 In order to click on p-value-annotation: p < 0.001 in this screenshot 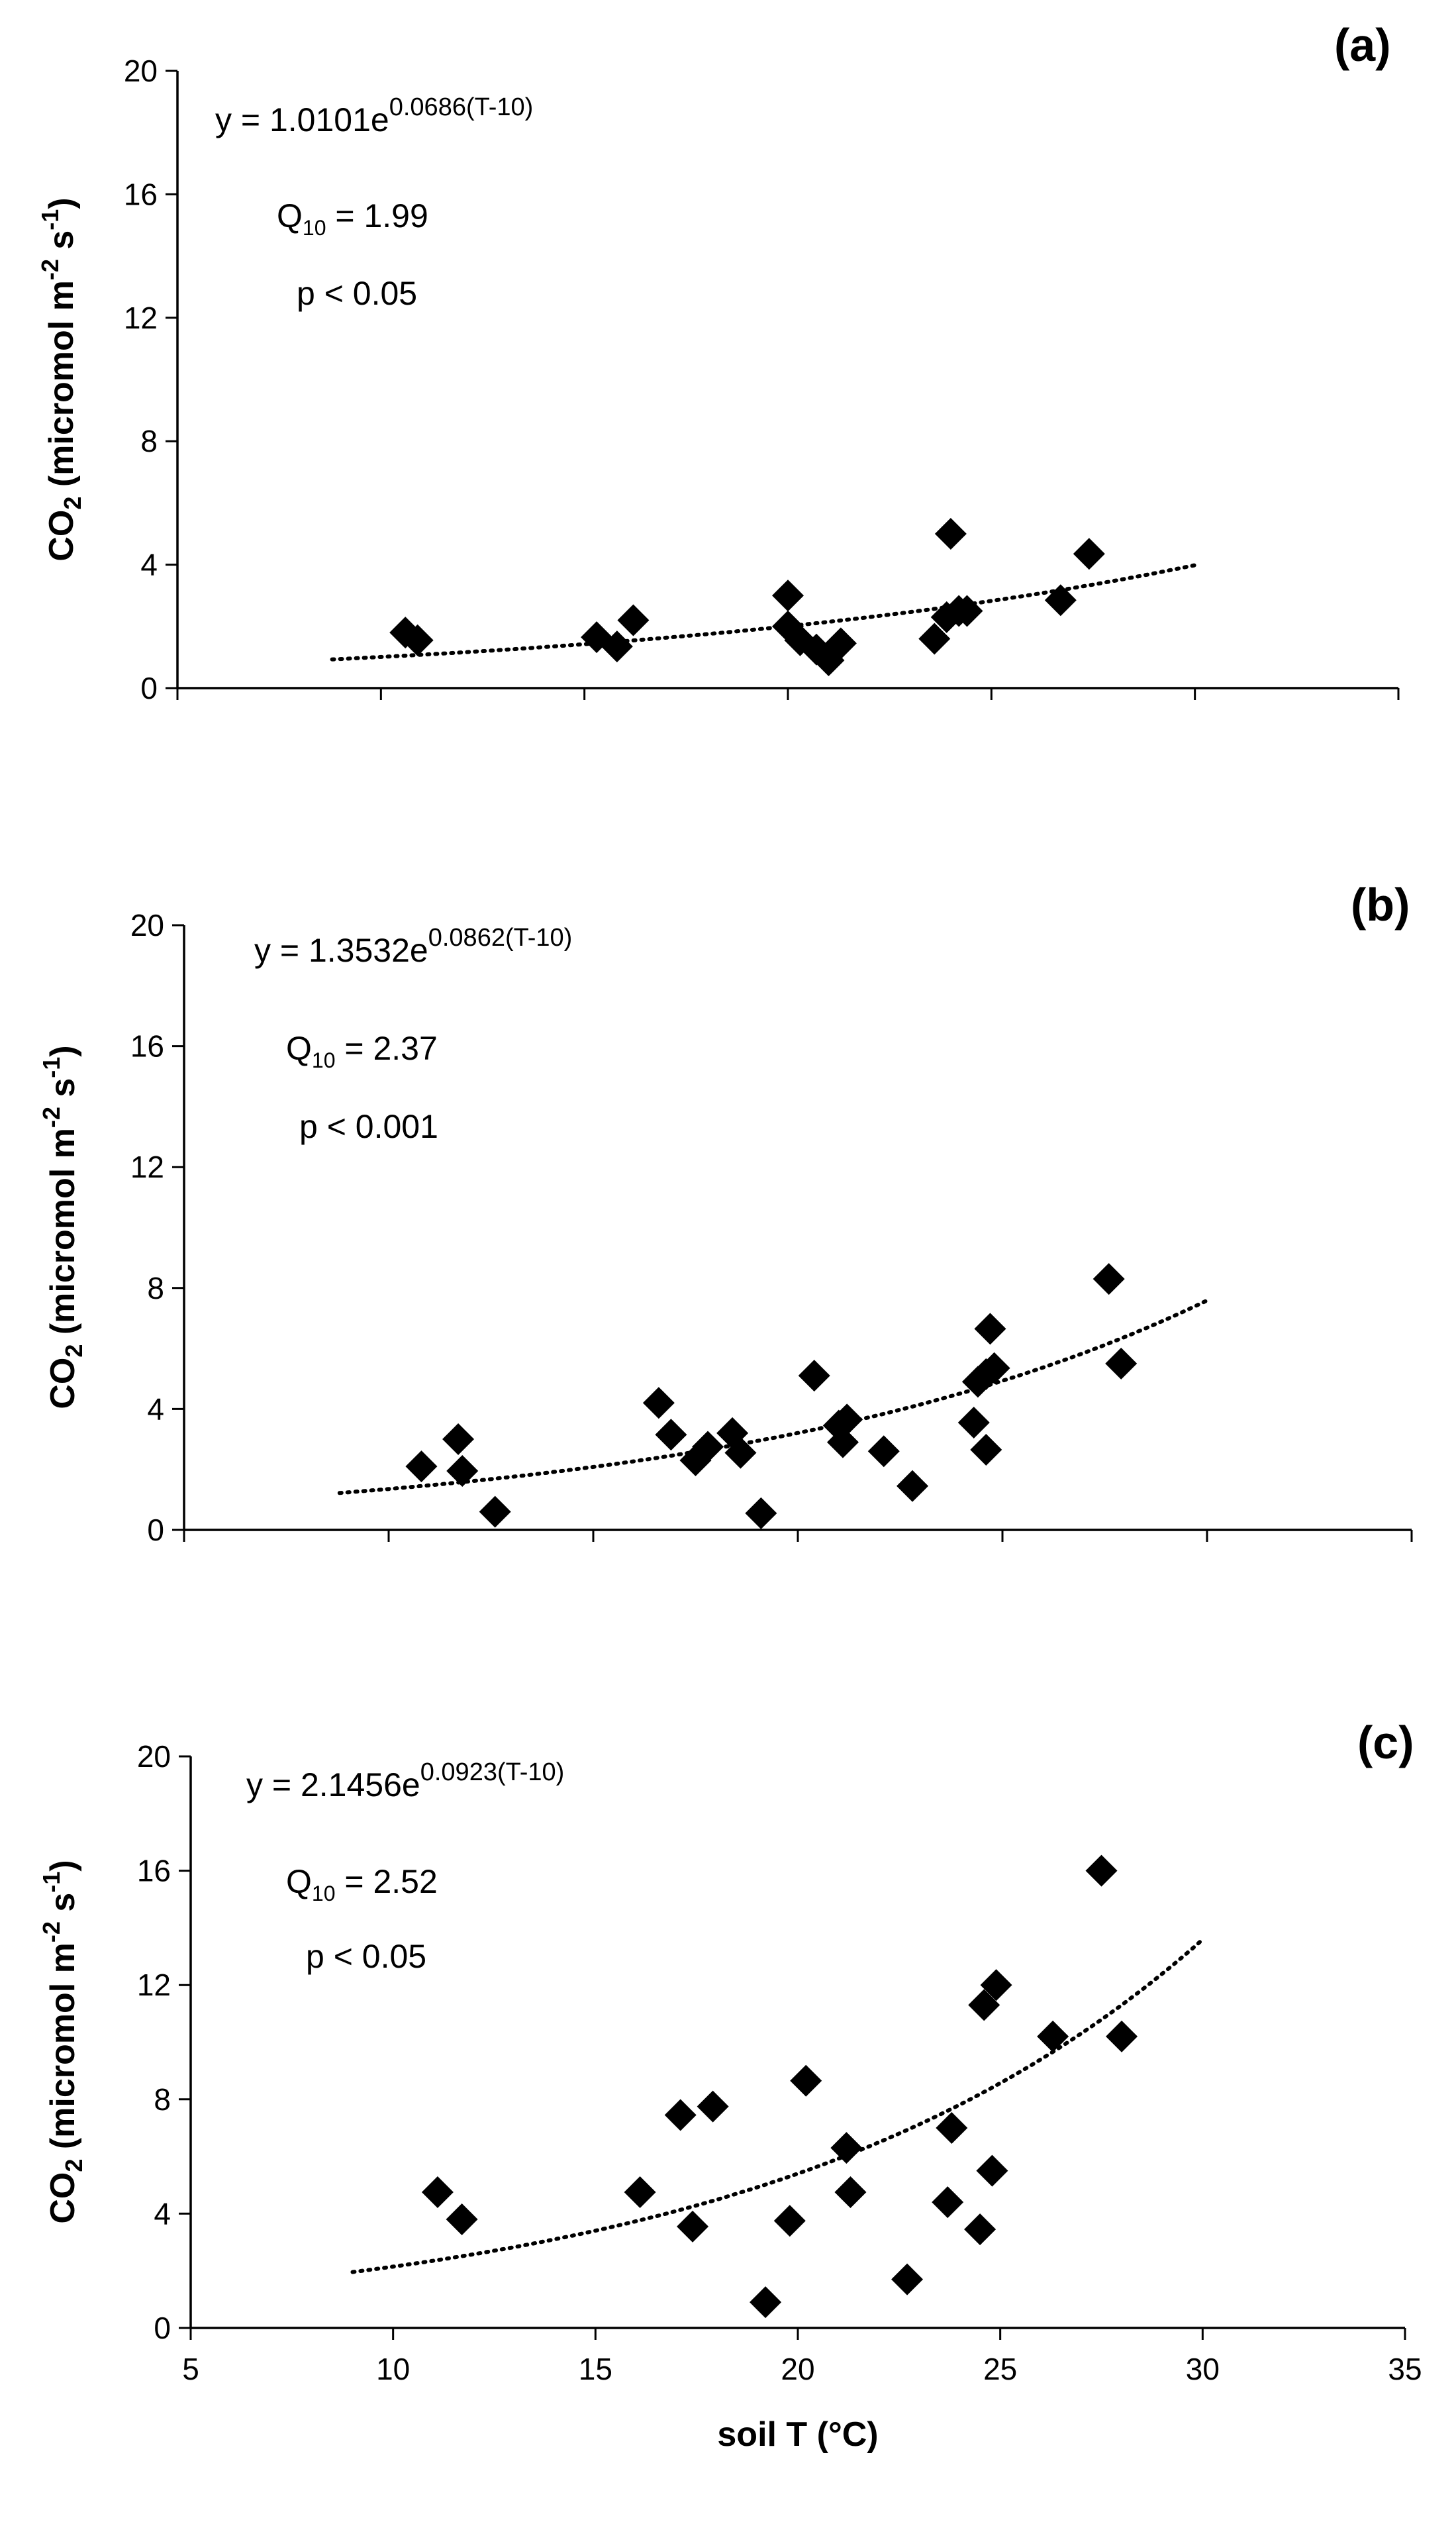, I will do `click(368, 1126)`.